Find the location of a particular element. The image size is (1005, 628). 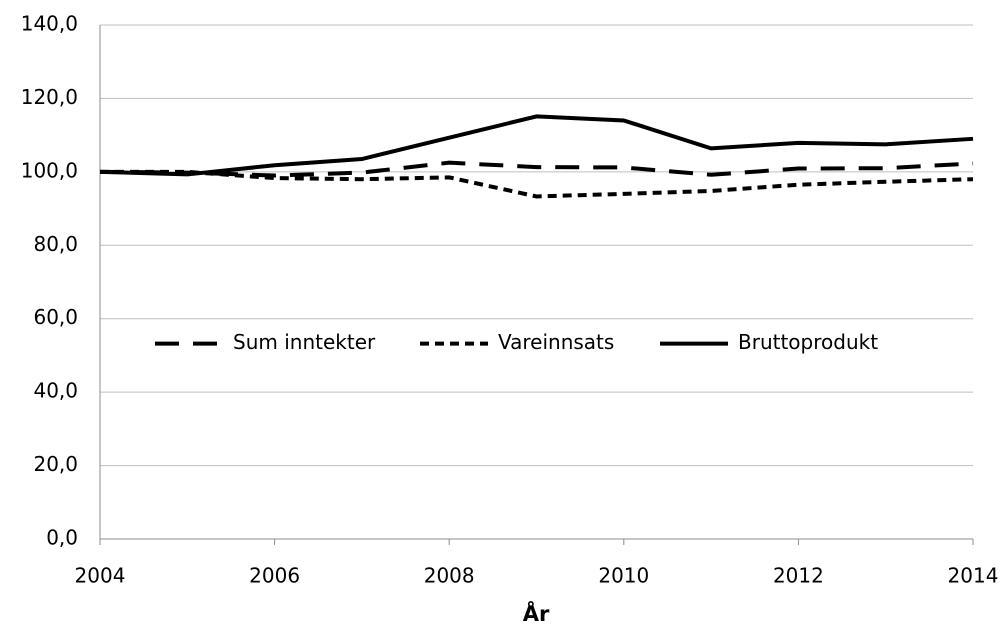

y-tick-label: 140,0 is located at coordinates (49, 24).